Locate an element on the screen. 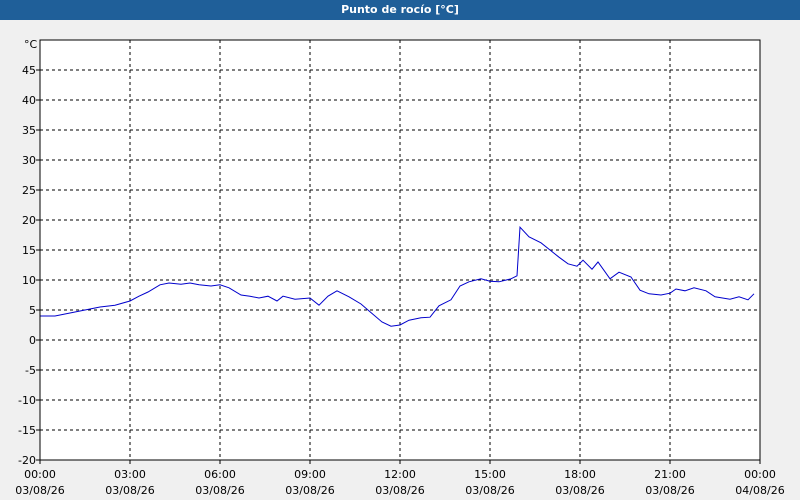 This screenshot has height=500, width=800. x-tick-label: 09:00 is located at coordinates (310, 474).